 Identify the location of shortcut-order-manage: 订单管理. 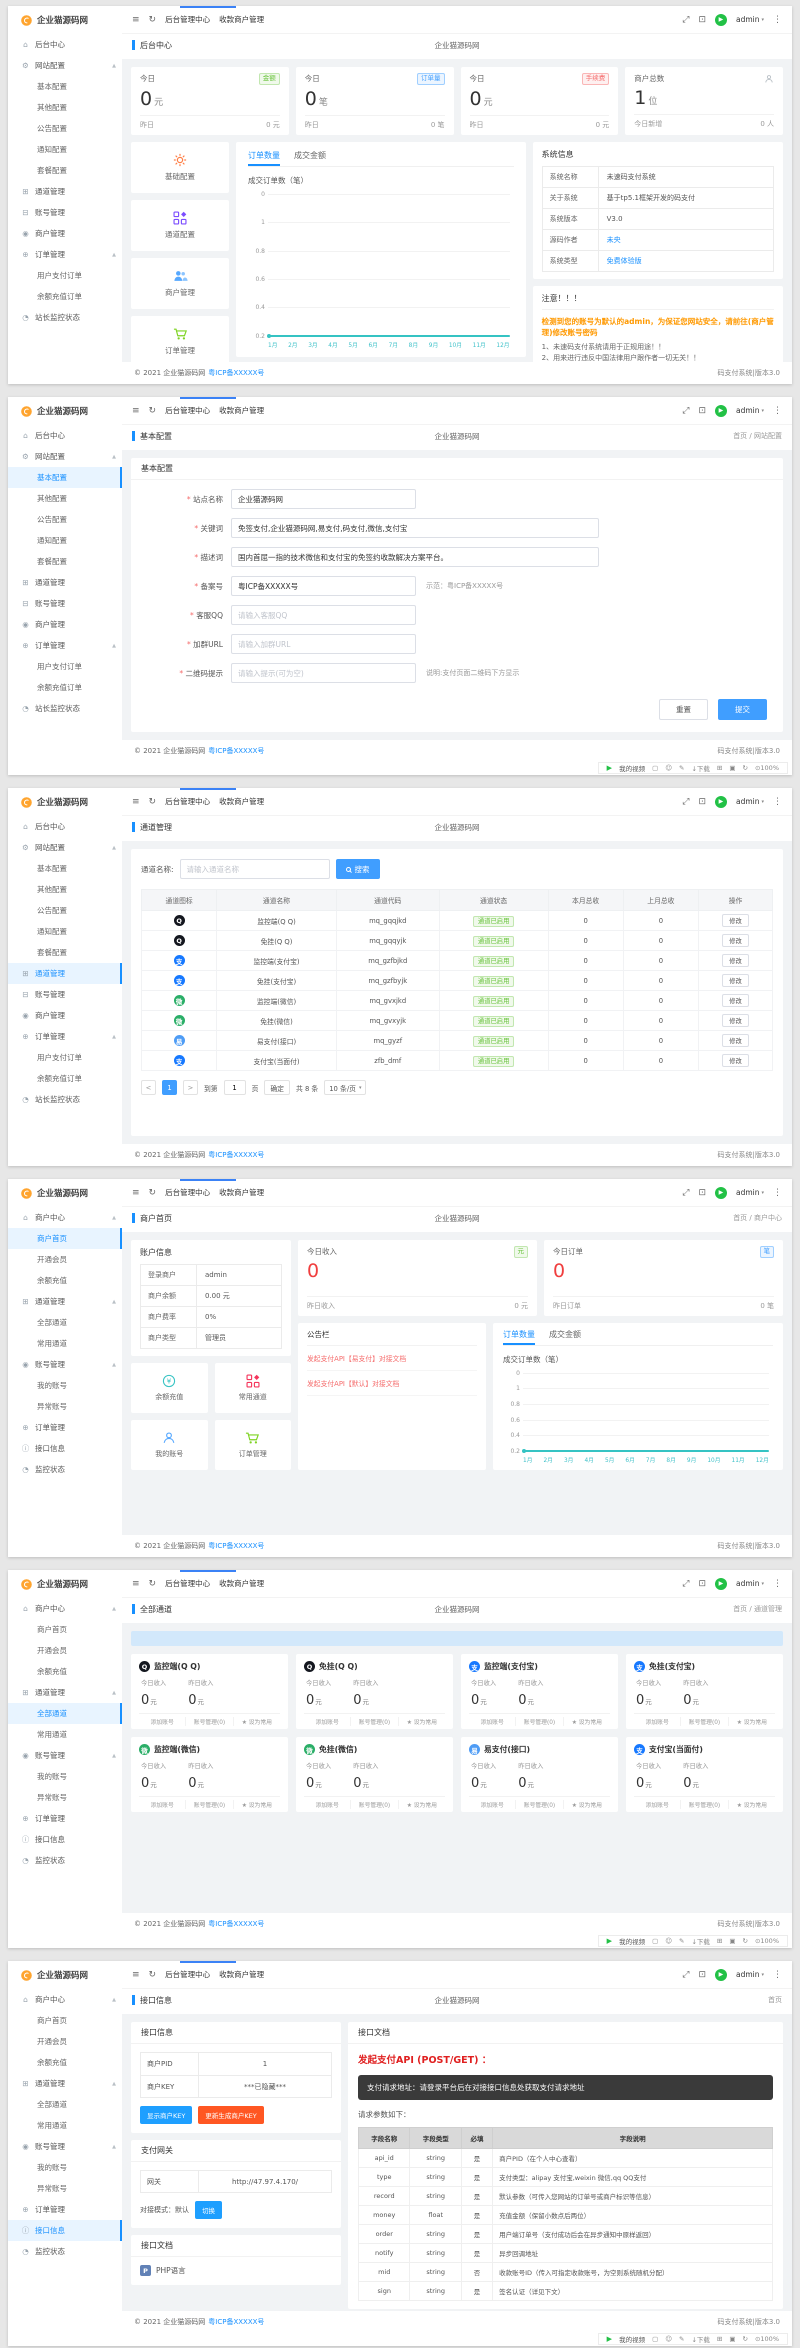
(252, 1445).